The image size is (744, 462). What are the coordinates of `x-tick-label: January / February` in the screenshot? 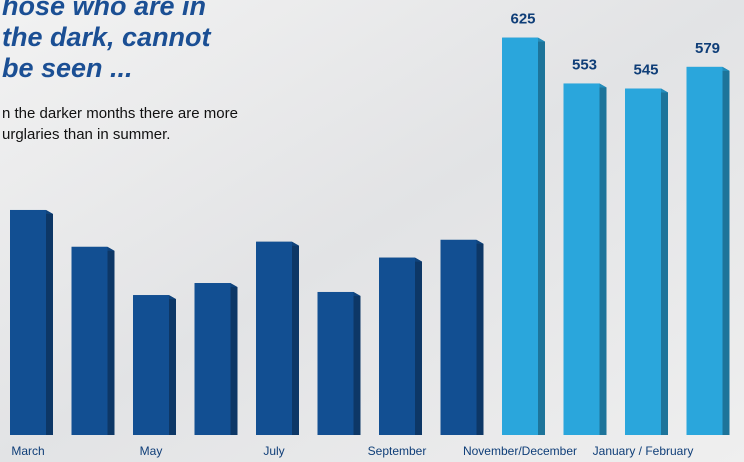 It's located at (643, 451).